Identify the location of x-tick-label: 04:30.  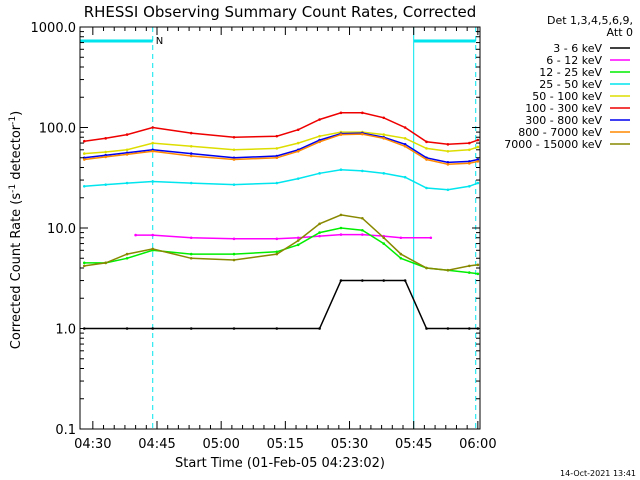
(92, 444).